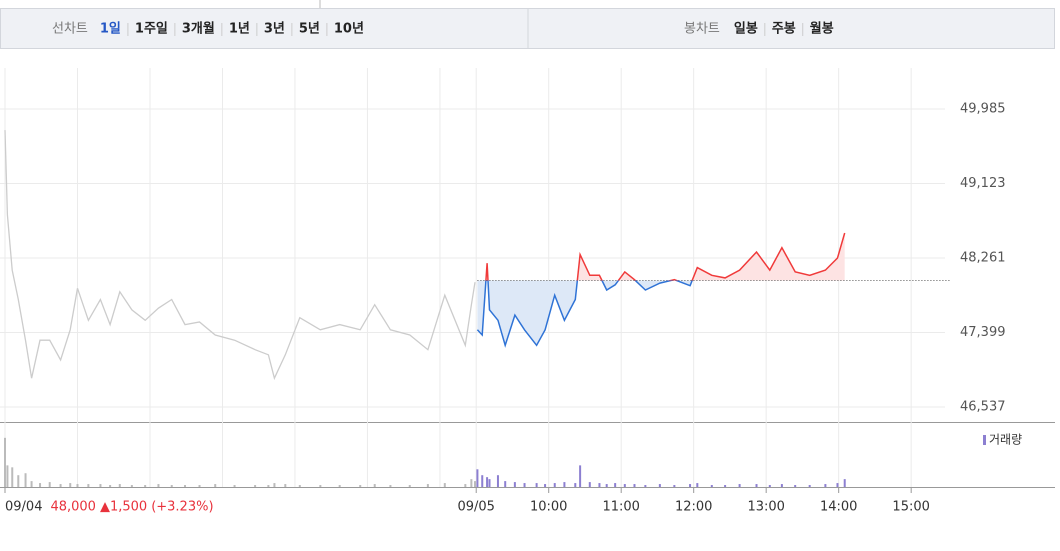 Image resolution: width=1060 pixels, height=551 pixels. What do you see at coordinates (983, 183) in the screenshot?
I see `y-tick-label: 49,123` at bounding box center [983, 183].